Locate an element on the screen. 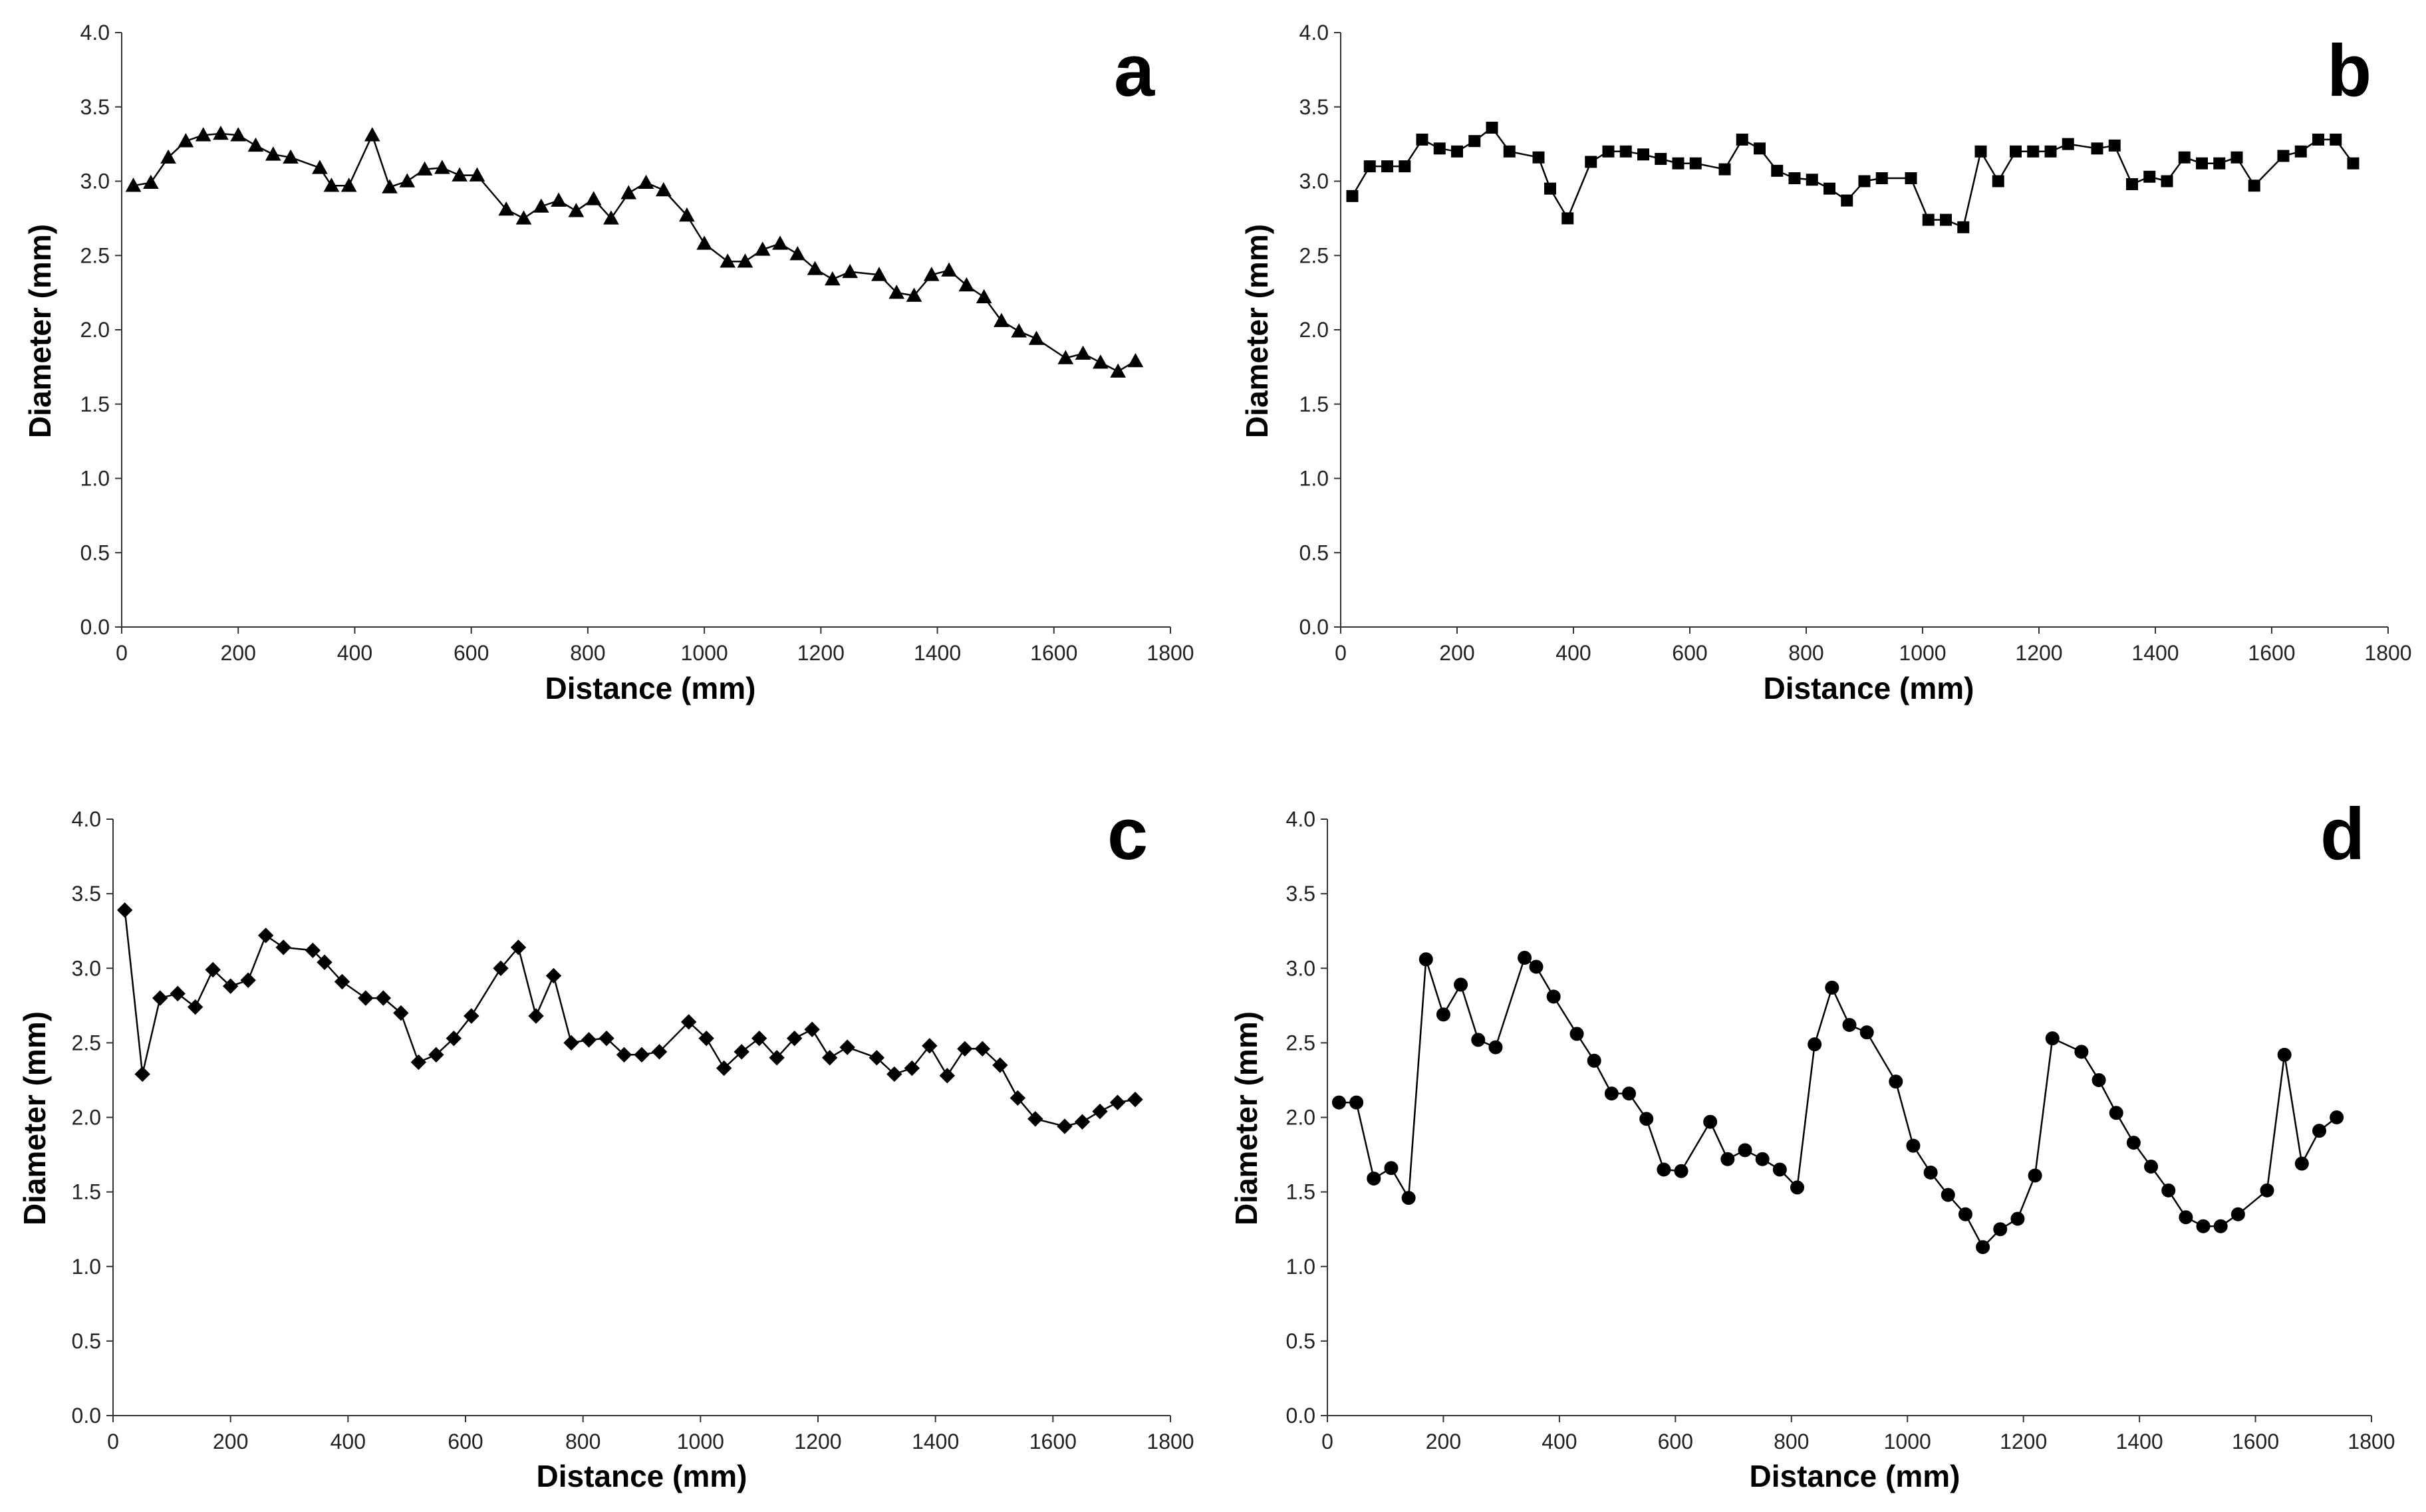 Image resolution: width=2426 pixels, height=1512 pixels. x-tick-label-a: 1200 is located at coordinates (821, 653).